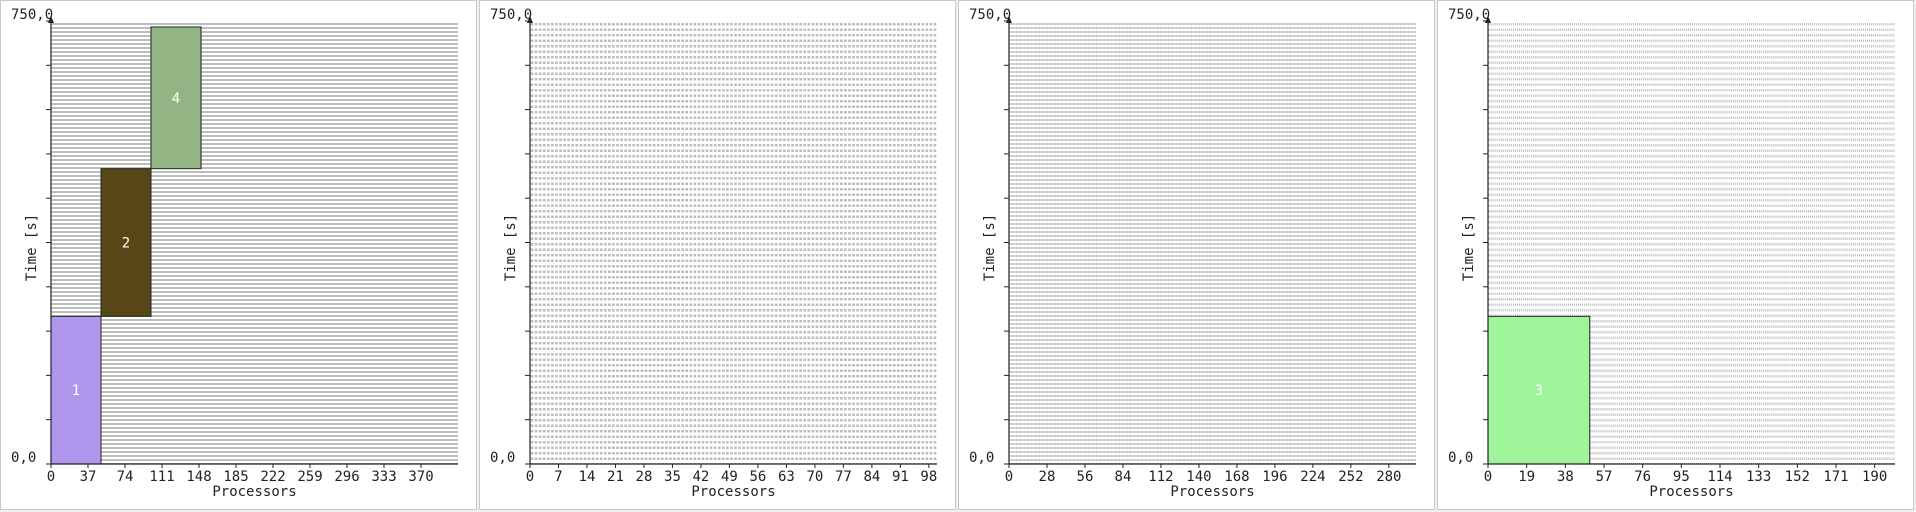 The height and width of the screenshot is (512, 1916). I want to click on job-1-bar, so click(76, 390).